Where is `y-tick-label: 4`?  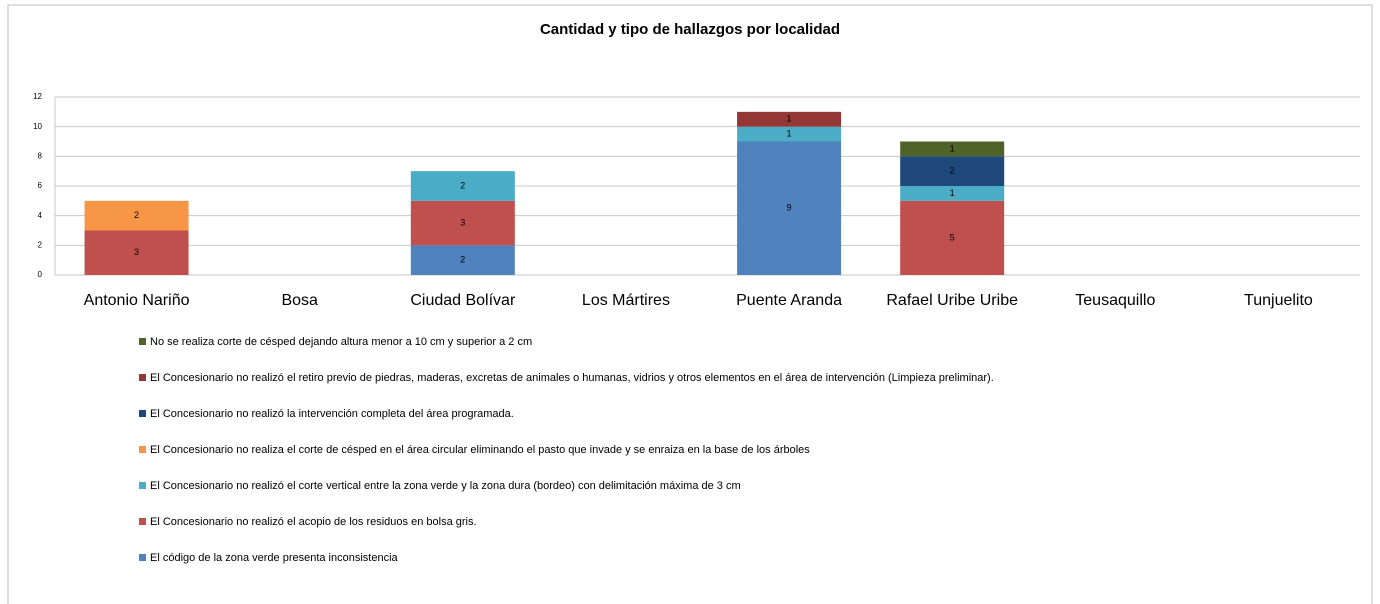
y-tick-label: 4 is located at coordinates (40, 215).